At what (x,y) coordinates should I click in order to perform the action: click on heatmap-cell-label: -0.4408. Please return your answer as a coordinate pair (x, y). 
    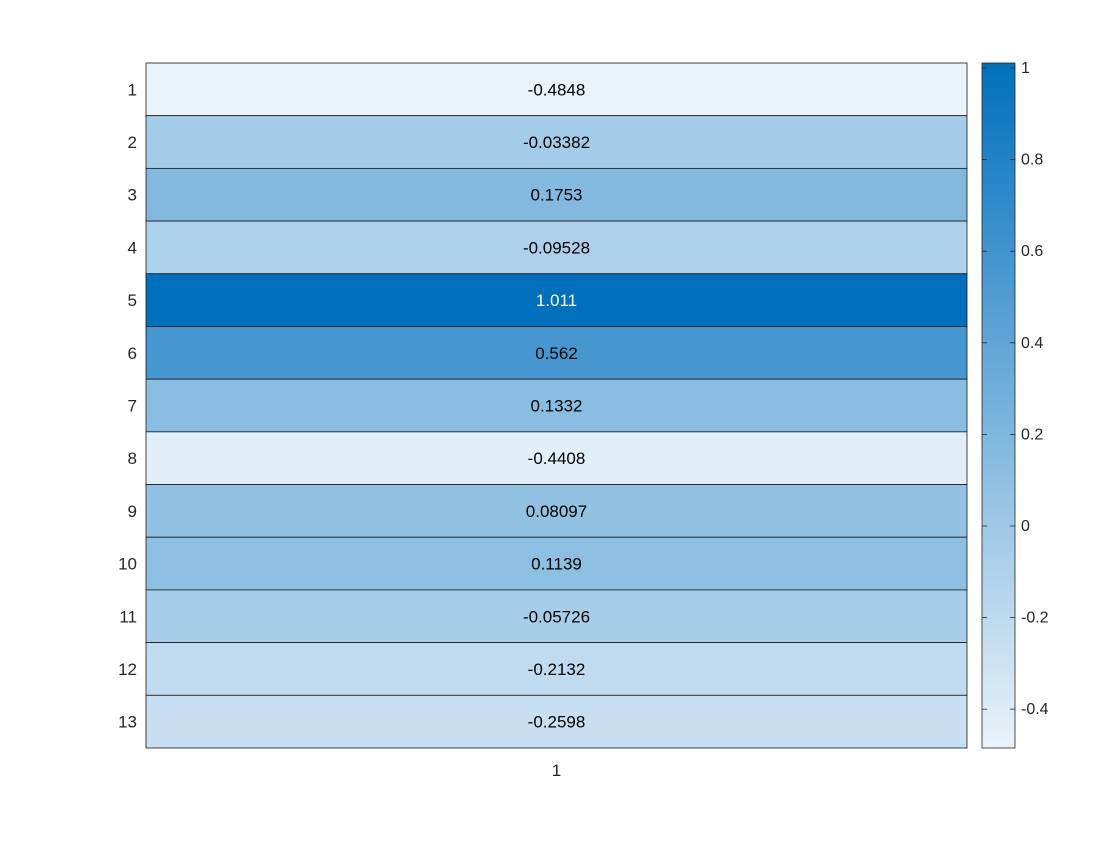
    Looking at the image, I should click on (557, 458).